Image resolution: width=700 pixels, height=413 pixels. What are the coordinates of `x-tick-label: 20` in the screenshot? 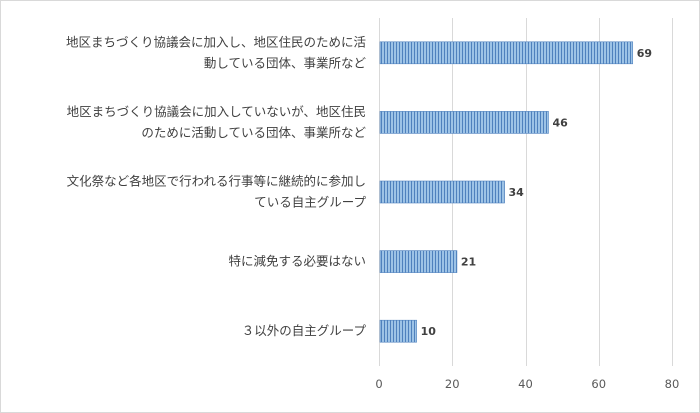 It's located at (452, 384).